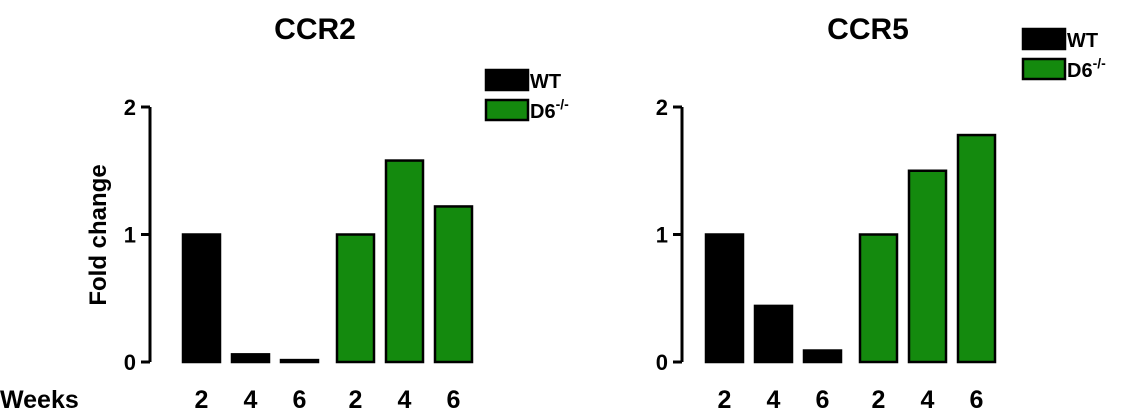  I want to click on chart-title: CCR2, so click(315, 29).